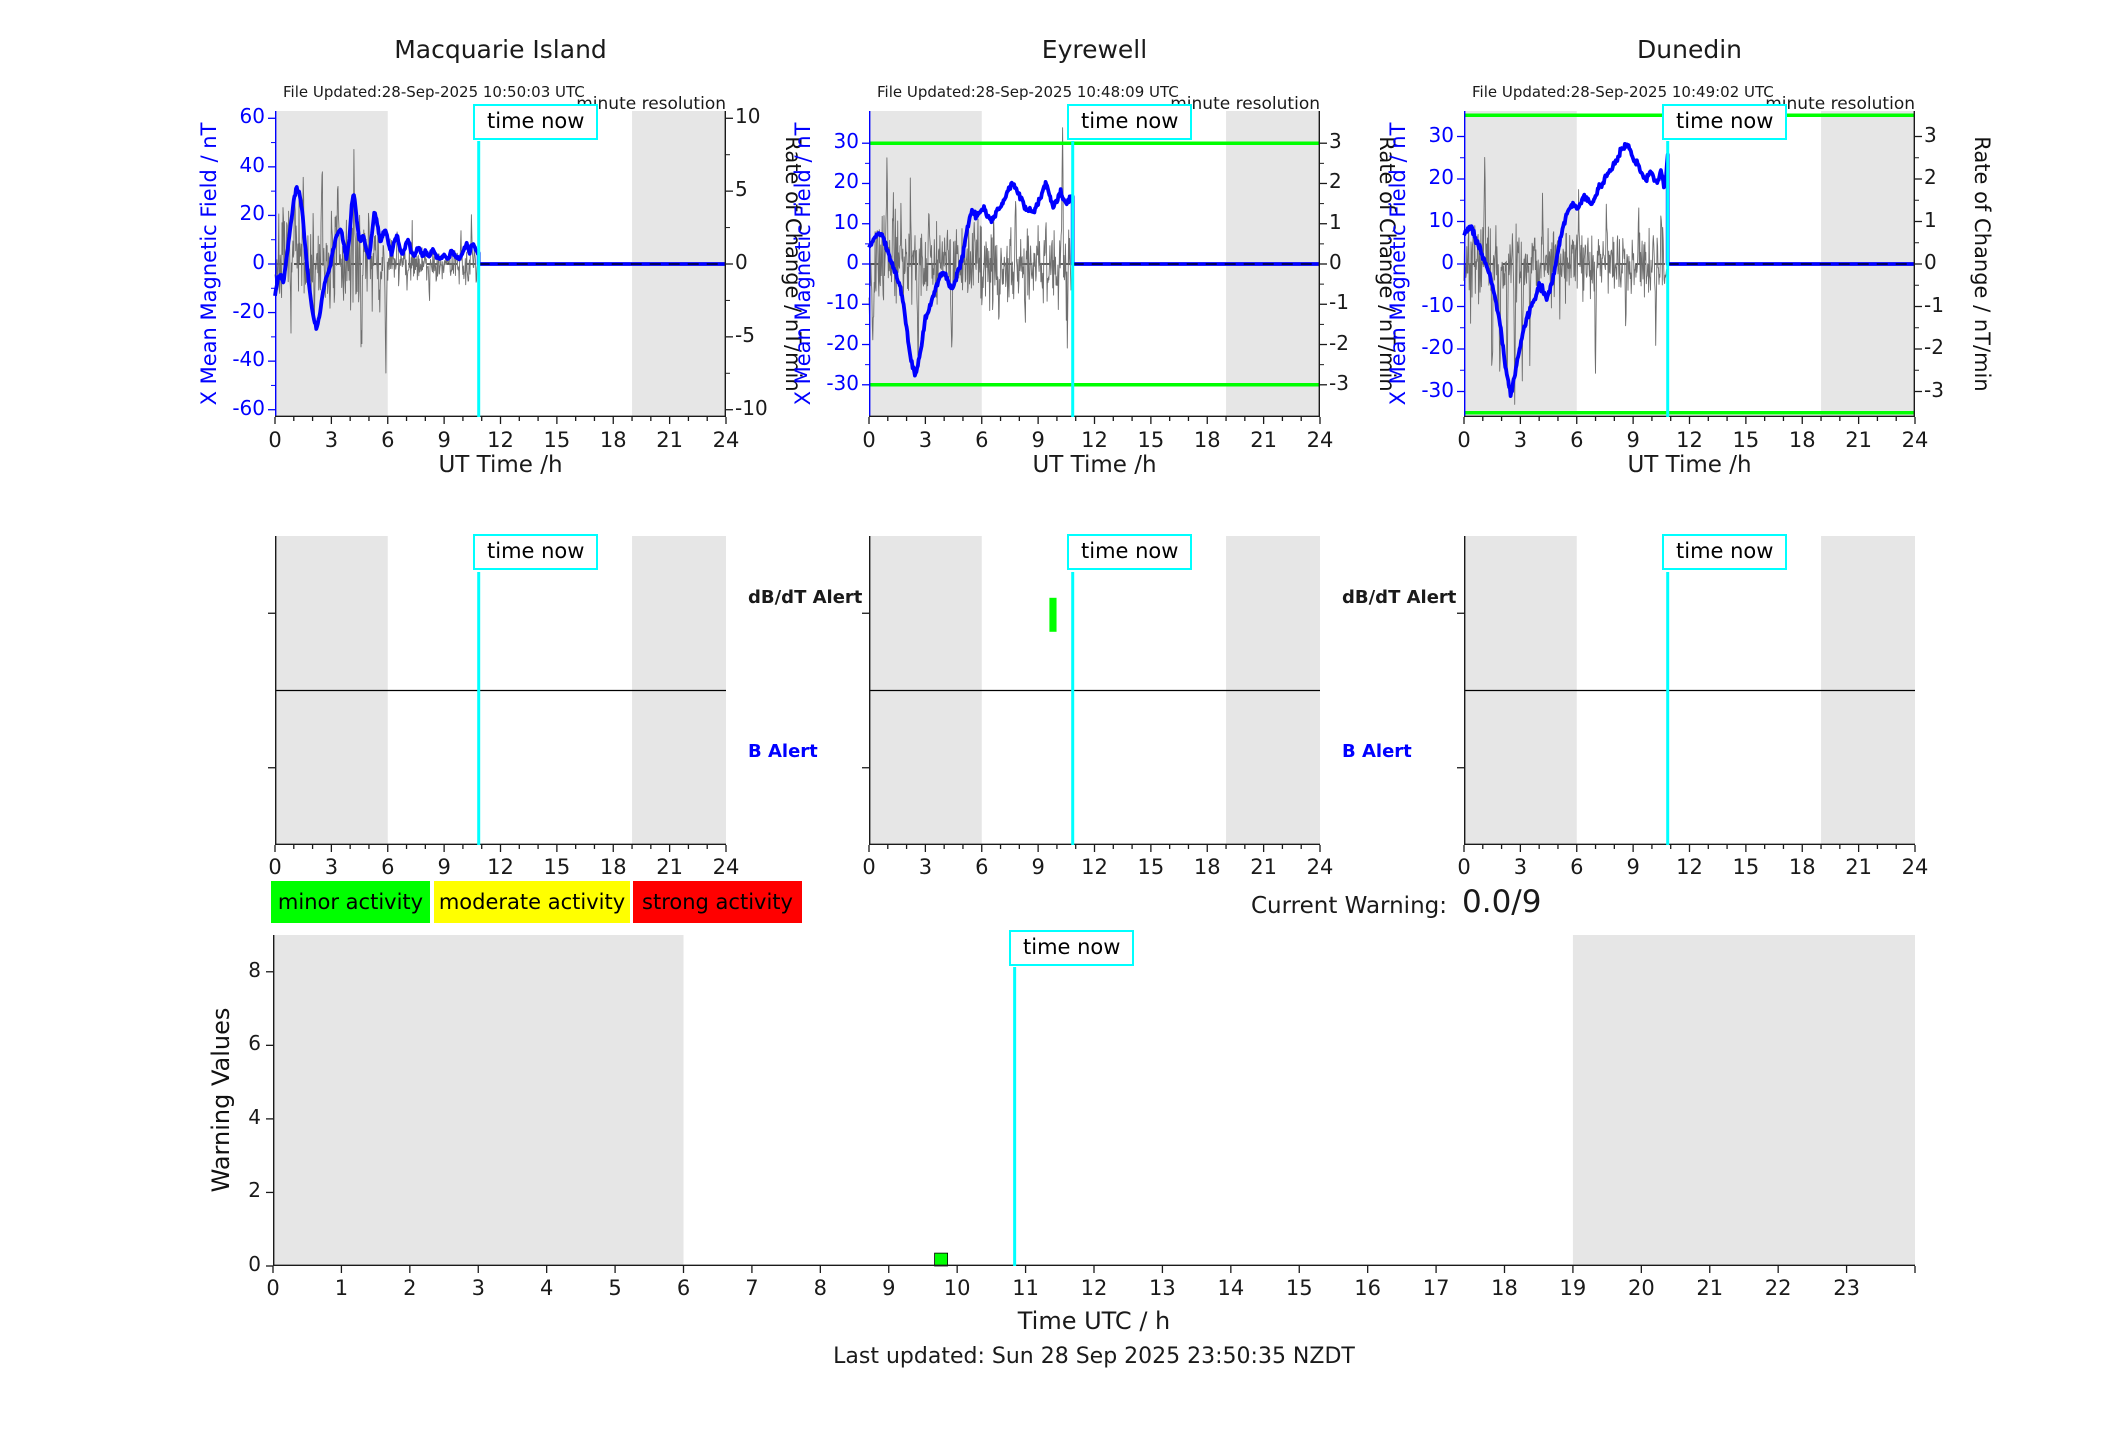 The width and height of the screenshot is (2117, 1437). I want to click on legend-minor-activity: minor activity, so click(350, 902).